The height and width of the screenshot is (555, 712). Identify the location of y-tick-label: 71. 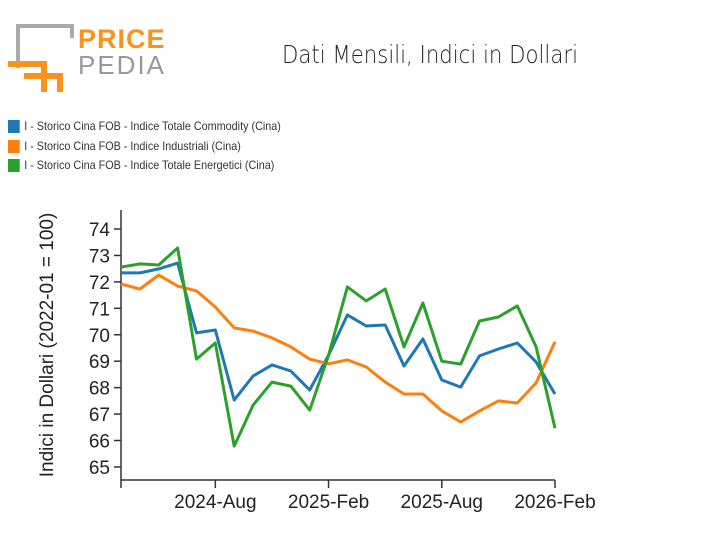
(99, 309).